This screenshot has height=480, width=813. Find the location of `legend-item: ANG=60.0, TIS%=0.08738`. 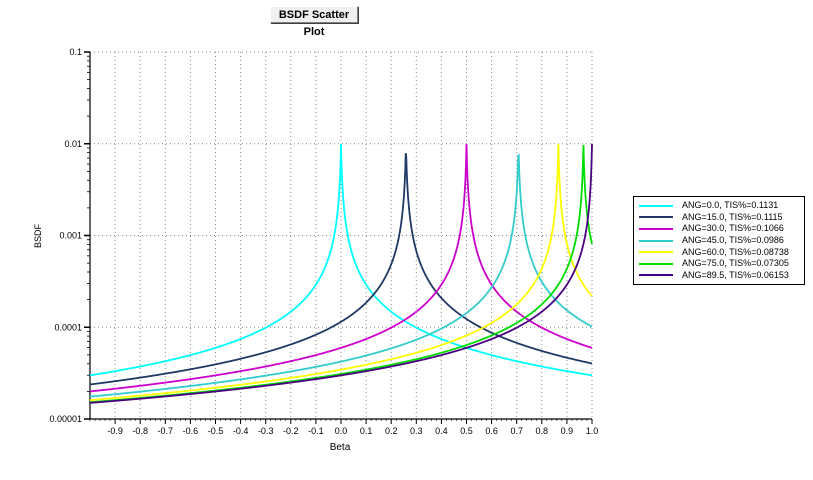

legend-item: ANG=60.0, TIS%=0.08738 is located at coordinates (719, 252).